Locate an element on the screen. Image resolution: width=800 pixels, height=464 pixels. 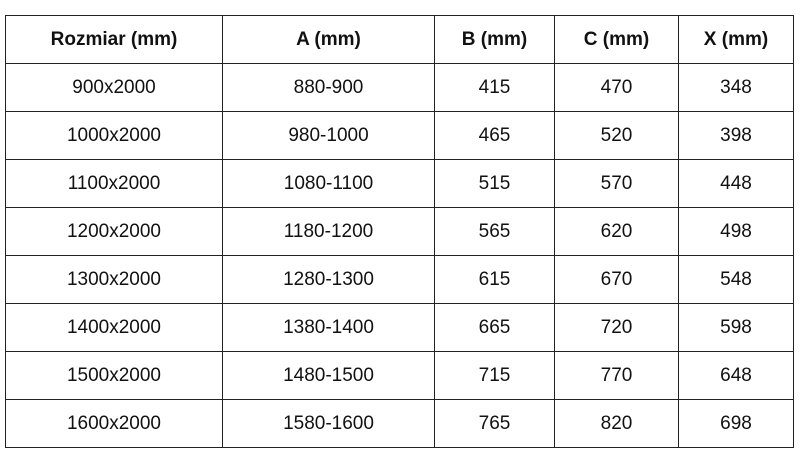
cell-x: 648 is located at coordinates (736, 375).